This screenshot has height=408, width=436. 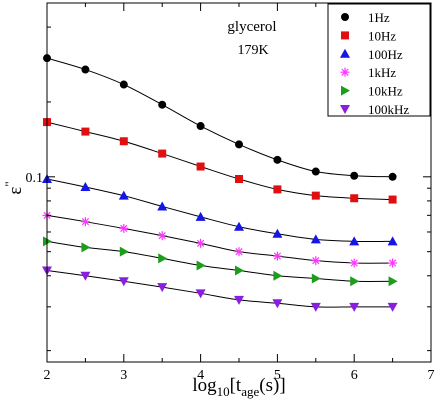 I want to click on x-axis-title-mid: [t, so click(x=236, y=385).